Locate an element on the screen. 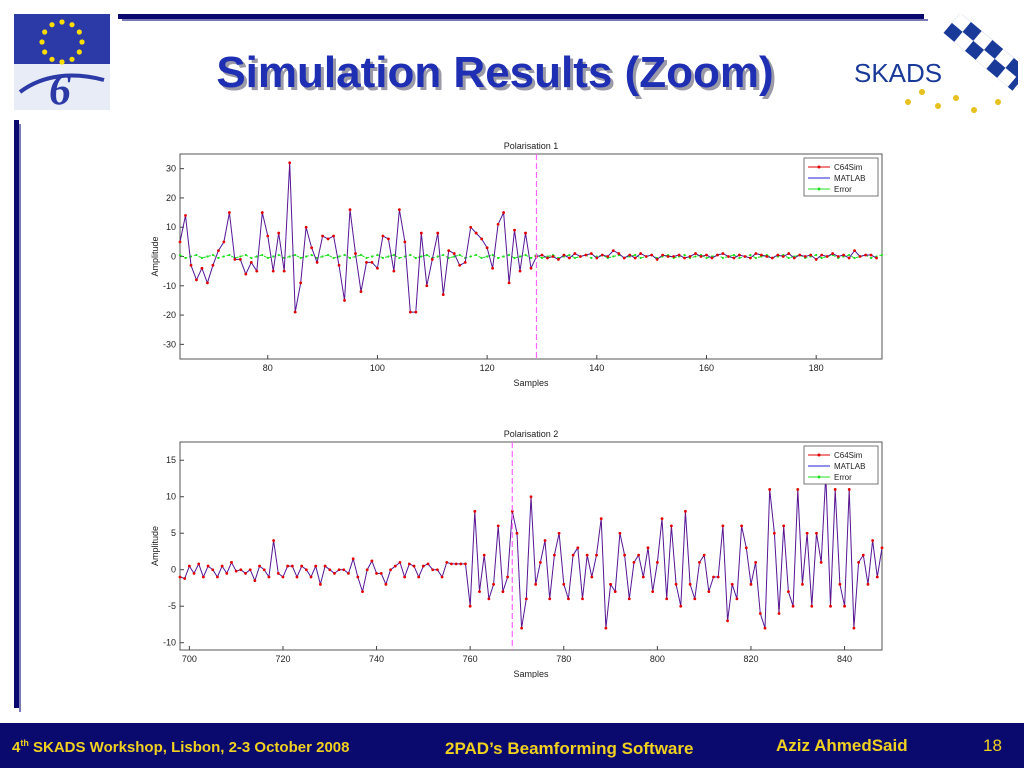 The height and width of the screenshot is (768, 1024). legend-entry: C64Sim is located at coordinates (848, 167).